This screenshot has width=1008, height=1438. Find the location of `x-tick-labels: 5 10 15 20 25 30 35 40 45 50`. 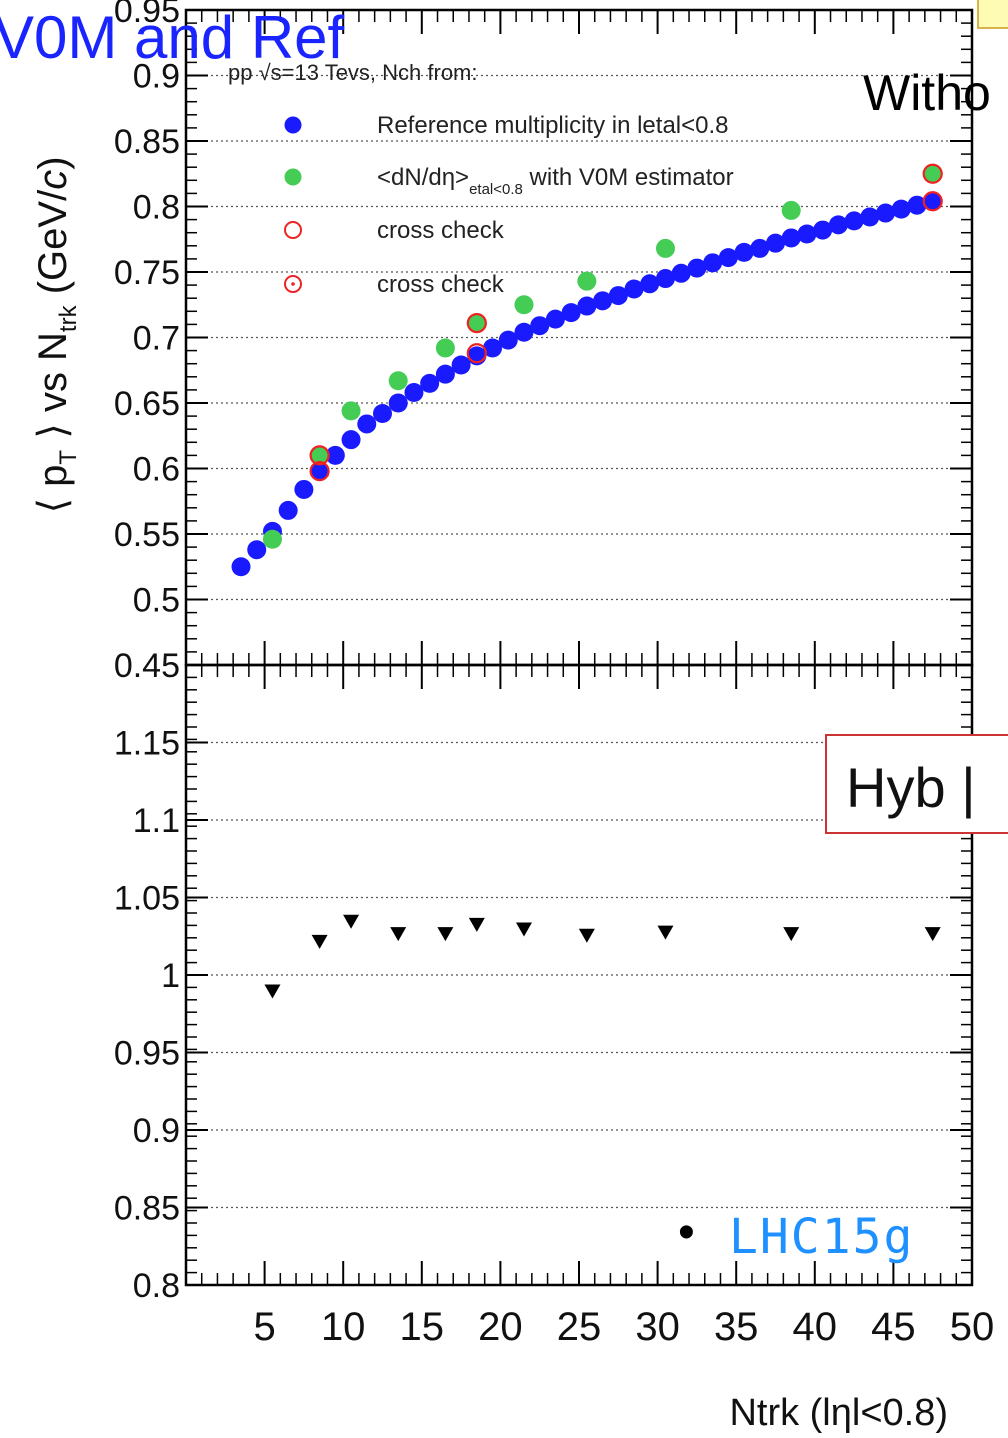

x-tick-labels: 5 10 15 20 25 30 35 40 45 50 is located at coordinates (623, 1327).